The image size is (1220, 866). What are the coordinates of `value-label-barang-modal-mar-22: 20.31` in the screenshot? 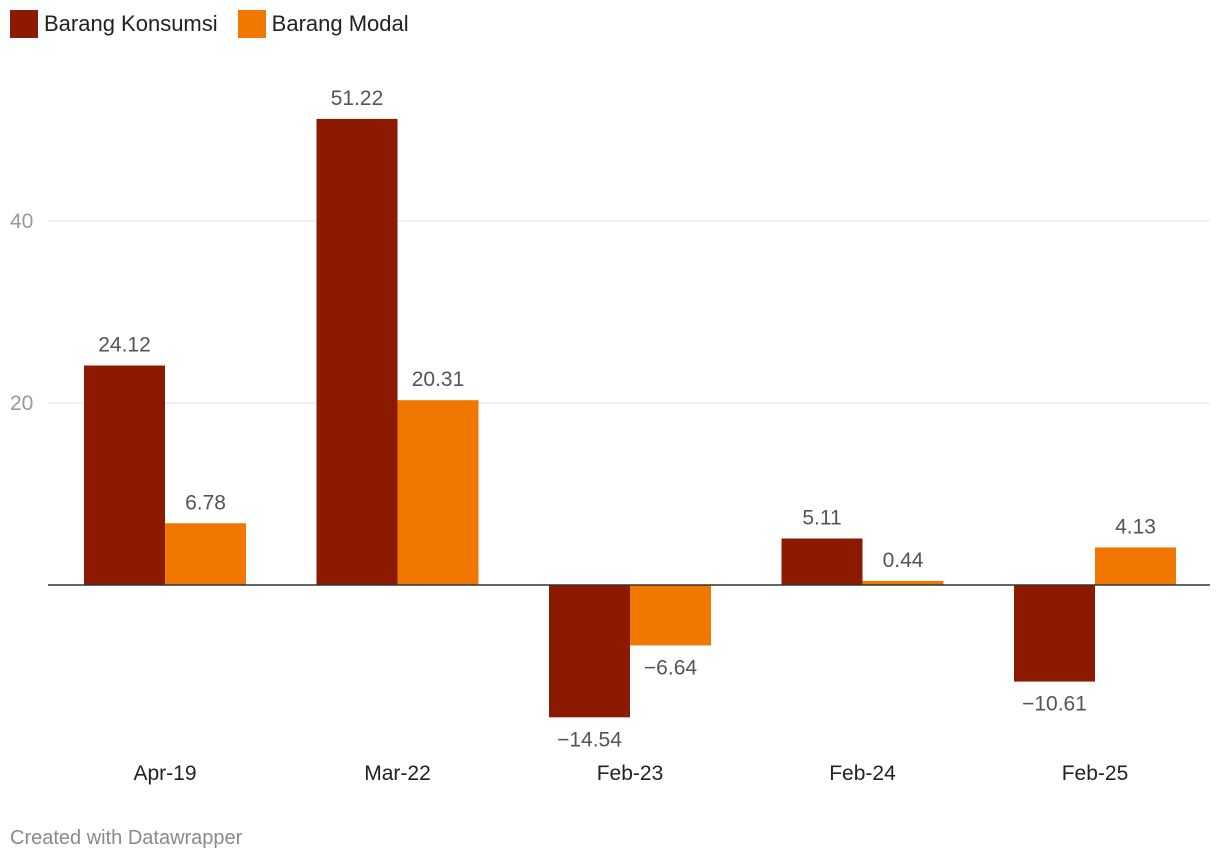 It's located at (438, 379).